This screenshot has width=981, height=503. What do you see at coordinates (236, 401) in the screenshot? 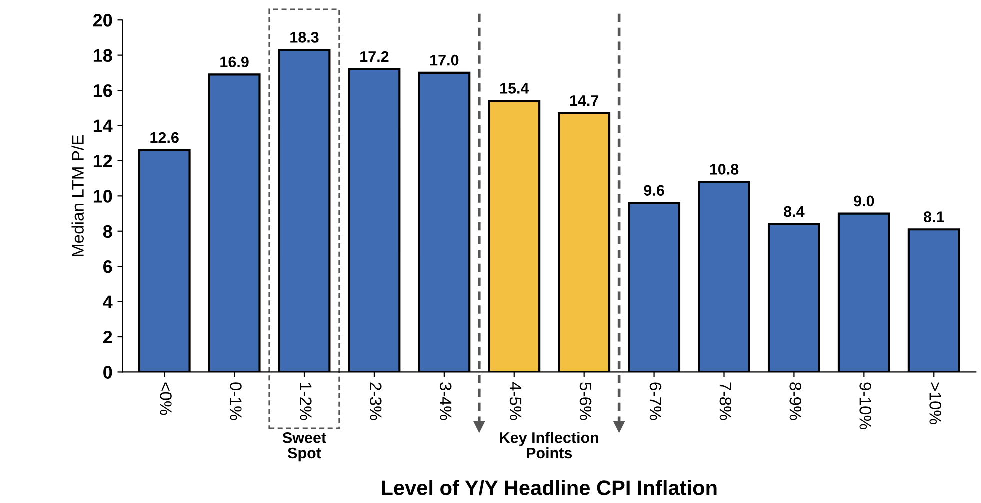
I see `x-tick-label: 0-1%` at bounding box center [236, 401].